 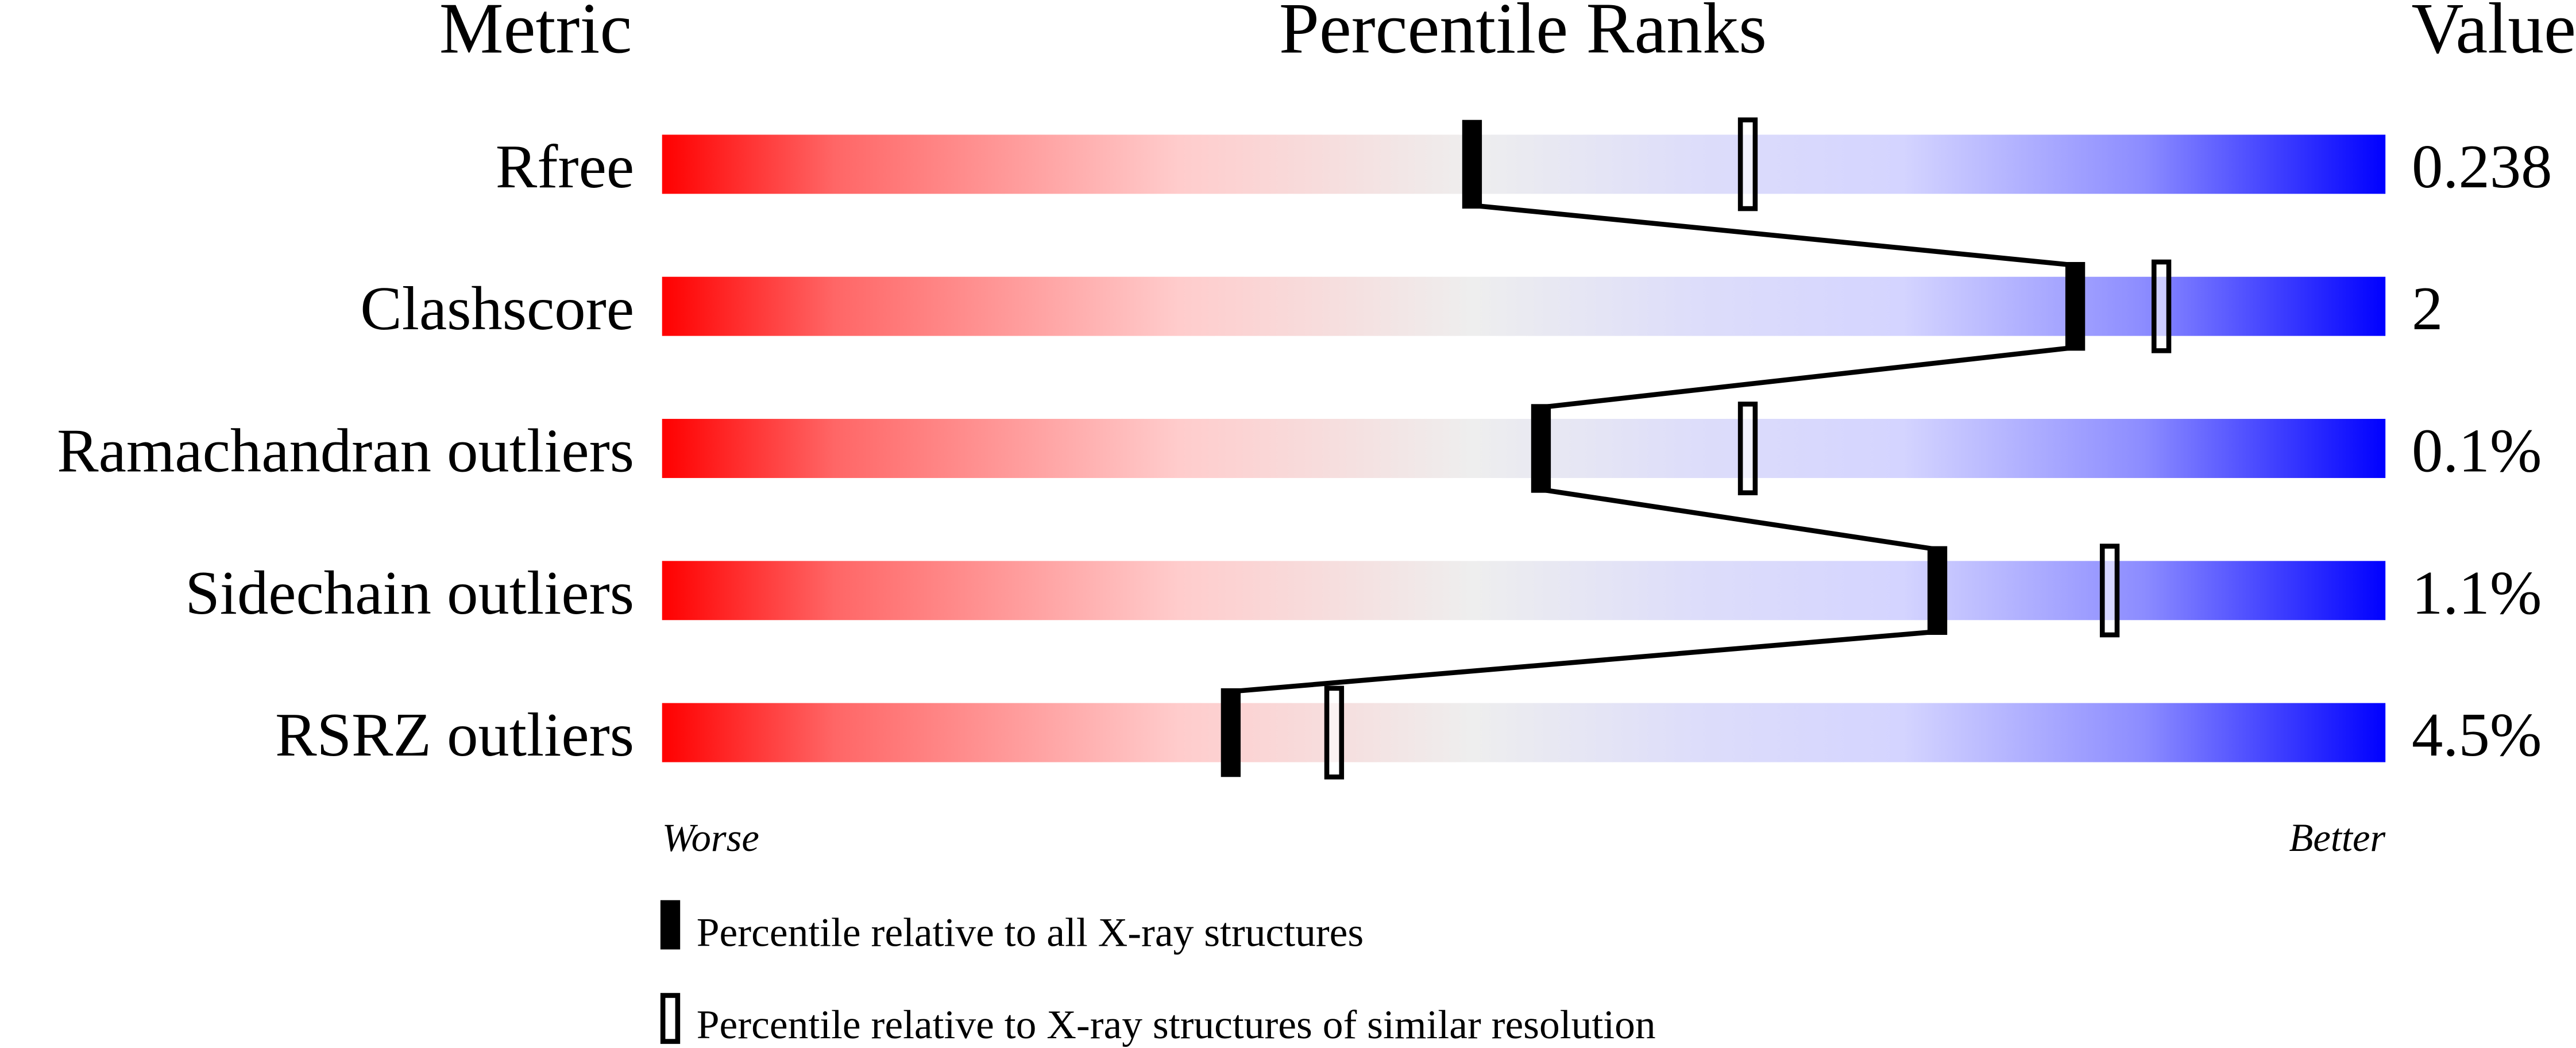 I want to click on legend-hollow-marker, so click(x=670, y=1019).